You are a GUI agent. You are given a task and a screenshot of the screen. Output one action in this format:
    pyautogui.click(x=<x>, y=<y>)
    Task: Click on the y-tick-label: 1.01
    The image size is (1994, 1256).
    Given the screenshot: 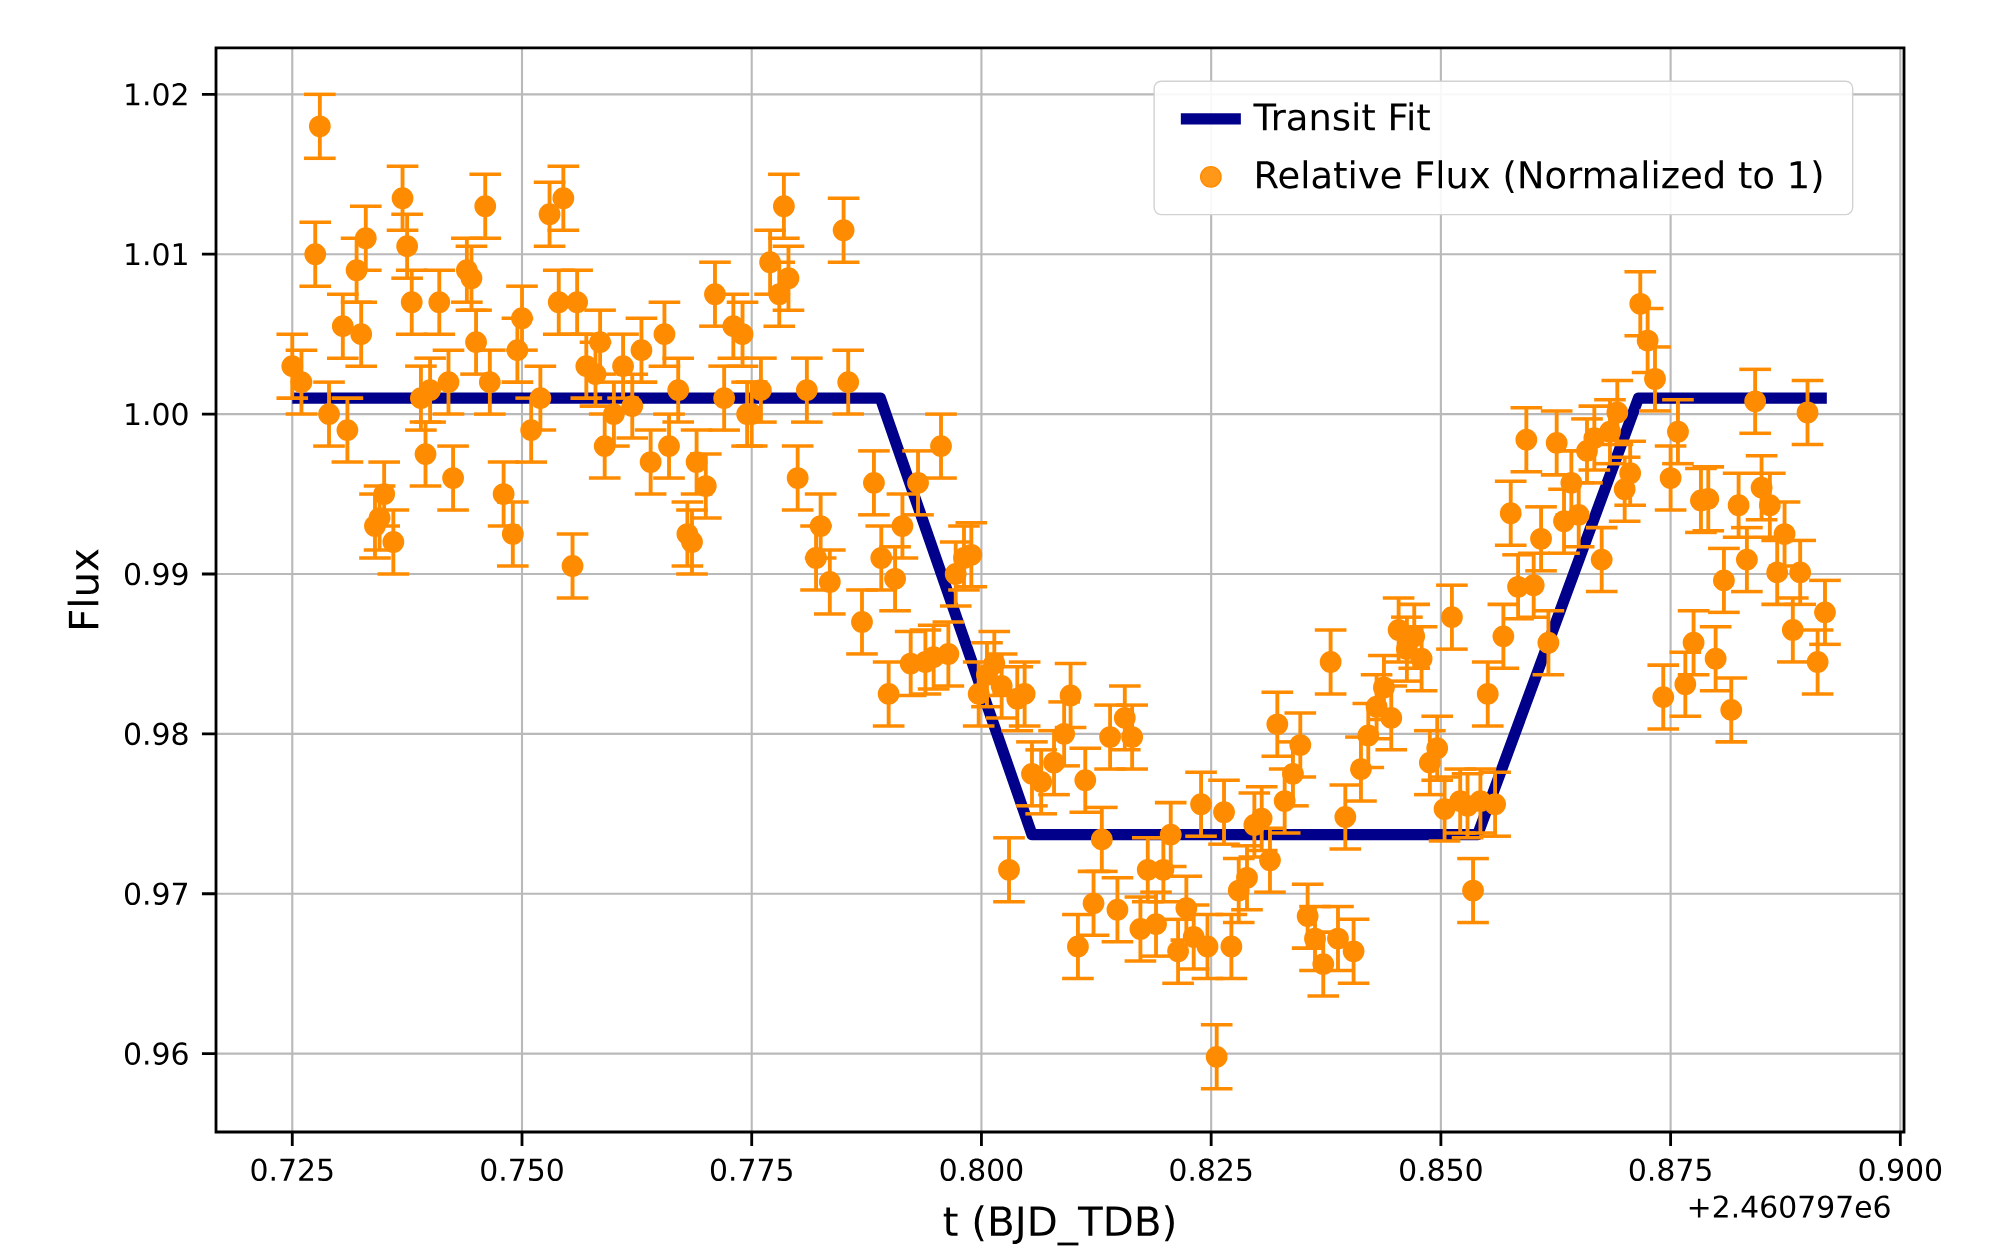 What is the action you would take?
    pyautogui.click(x=156, y=254)
    